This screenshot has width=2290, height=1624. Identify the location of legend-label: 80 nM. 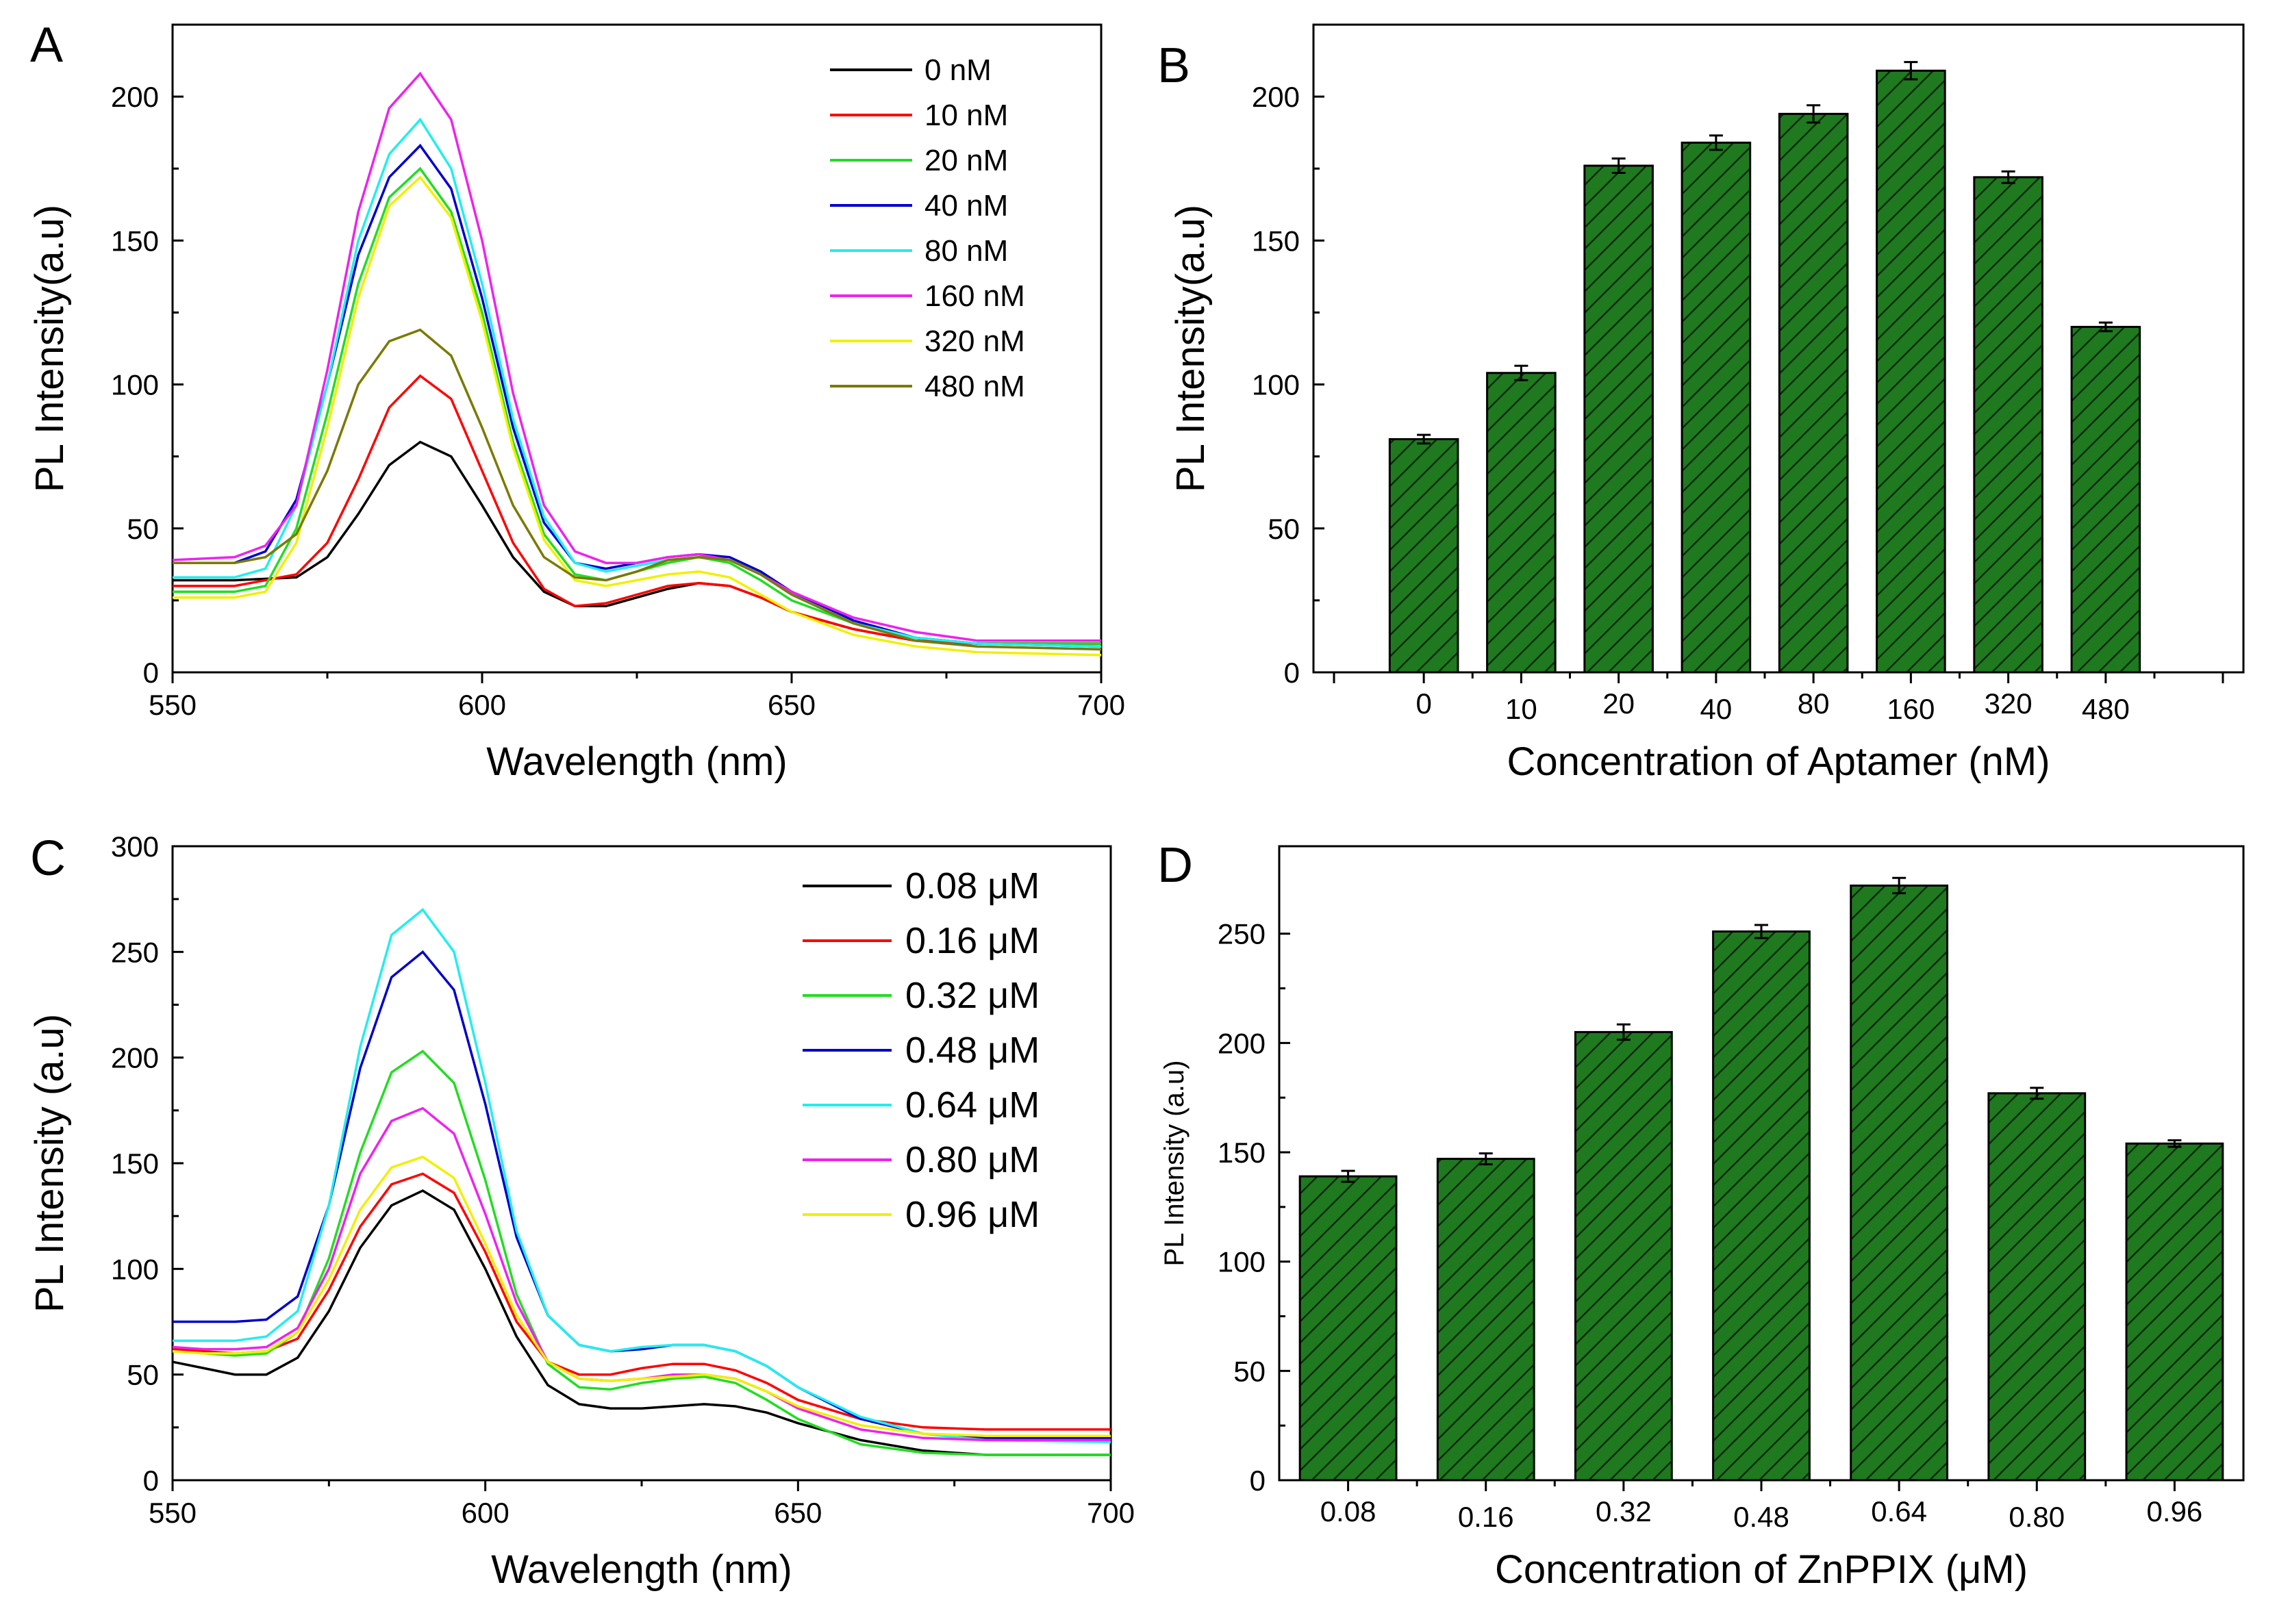
(966, 251).